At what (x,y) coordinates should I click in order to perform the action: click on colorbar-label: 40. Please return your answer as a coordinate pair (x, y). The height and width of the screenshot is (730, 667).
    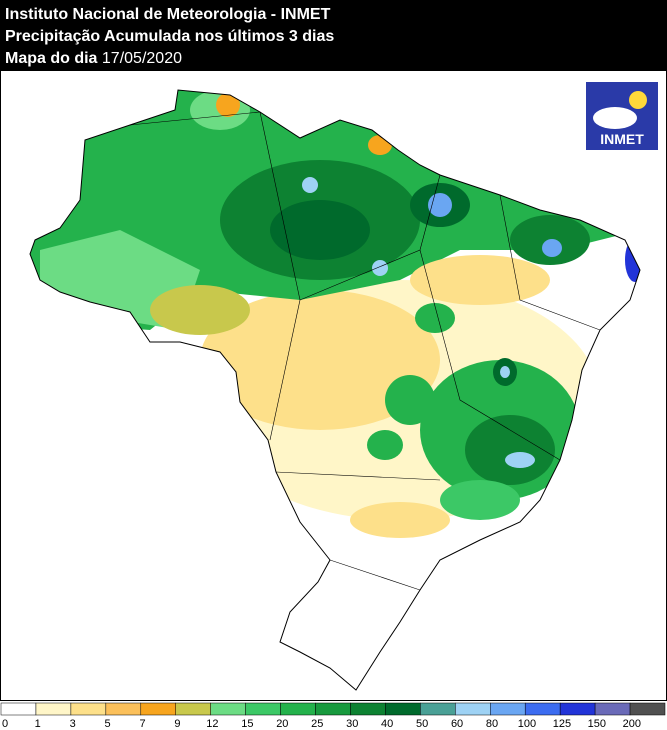
    Looking at the image, I should click on (387, 724).